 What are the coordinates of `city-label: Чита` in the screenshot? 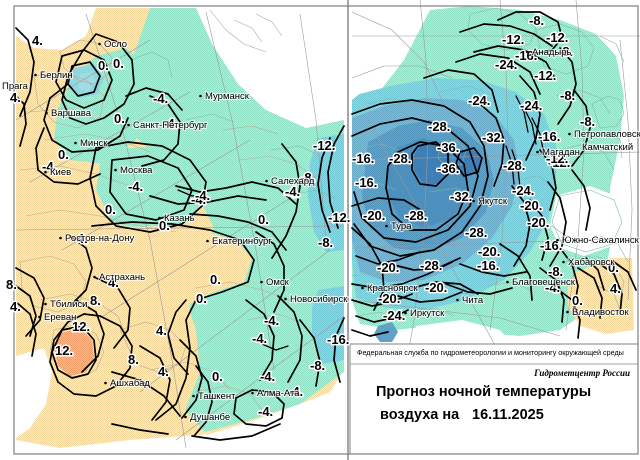 It's located at (473, 300).